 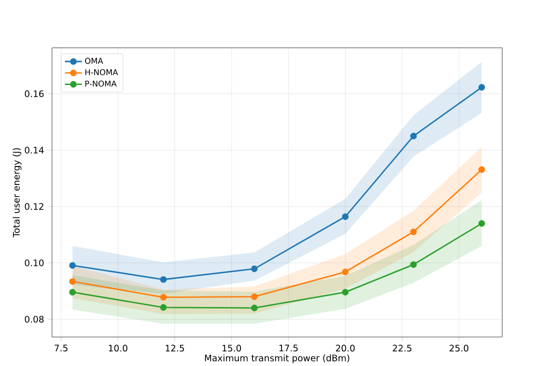 I want to click on y-tick-label: 0.14, so click(x=34, y=150).